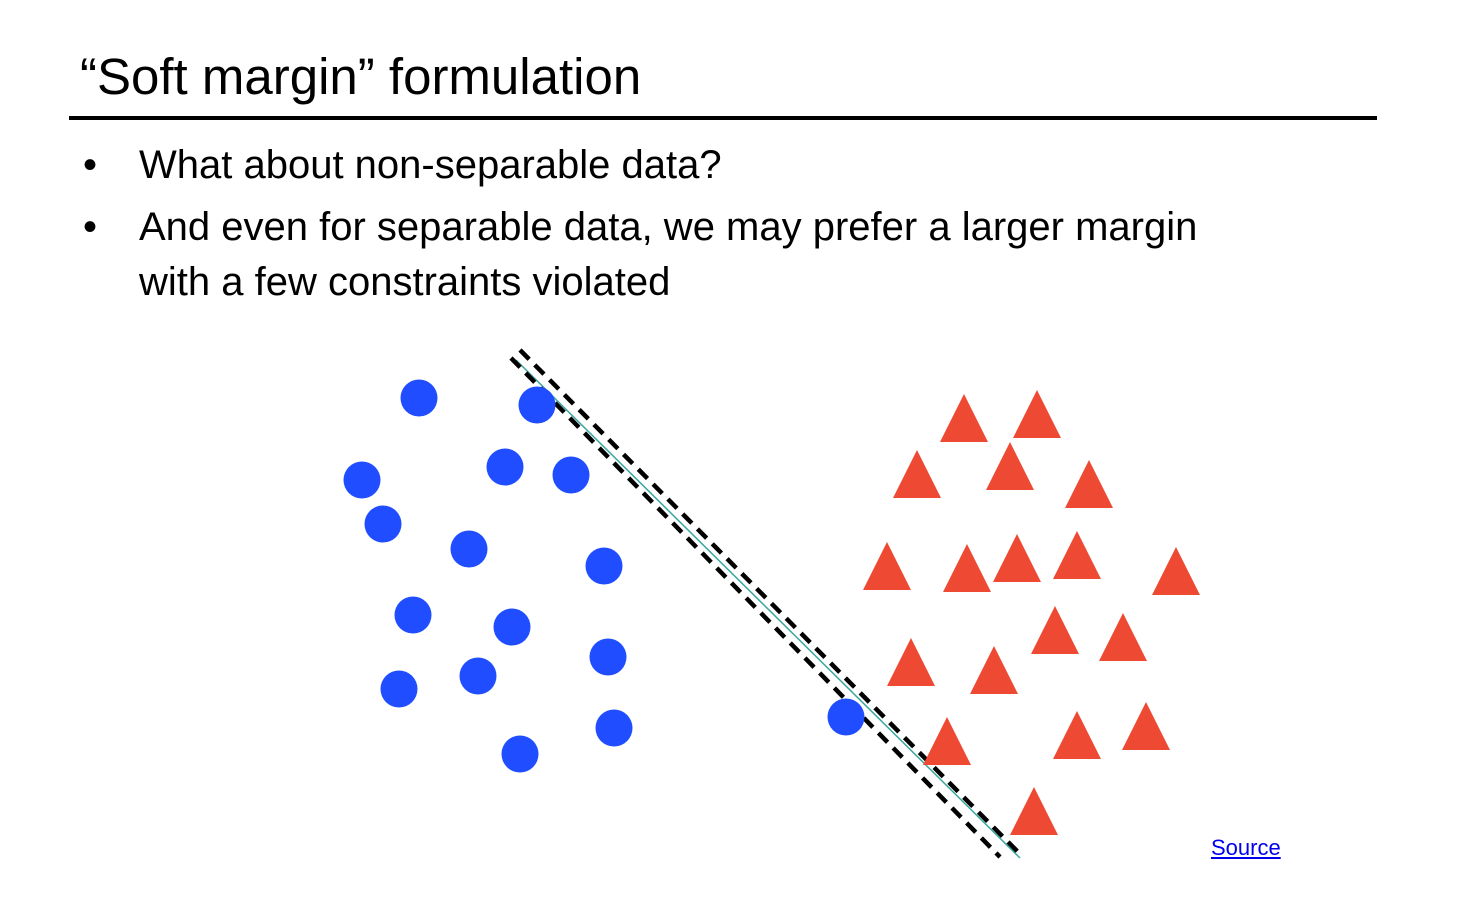 The width and height of the screenshot is (1479, 920). What do you see at coordinates (430, 165) in the screenshot?
I see `bullet-text-1: What about non-separable data?` at bounding box center [430, 165].